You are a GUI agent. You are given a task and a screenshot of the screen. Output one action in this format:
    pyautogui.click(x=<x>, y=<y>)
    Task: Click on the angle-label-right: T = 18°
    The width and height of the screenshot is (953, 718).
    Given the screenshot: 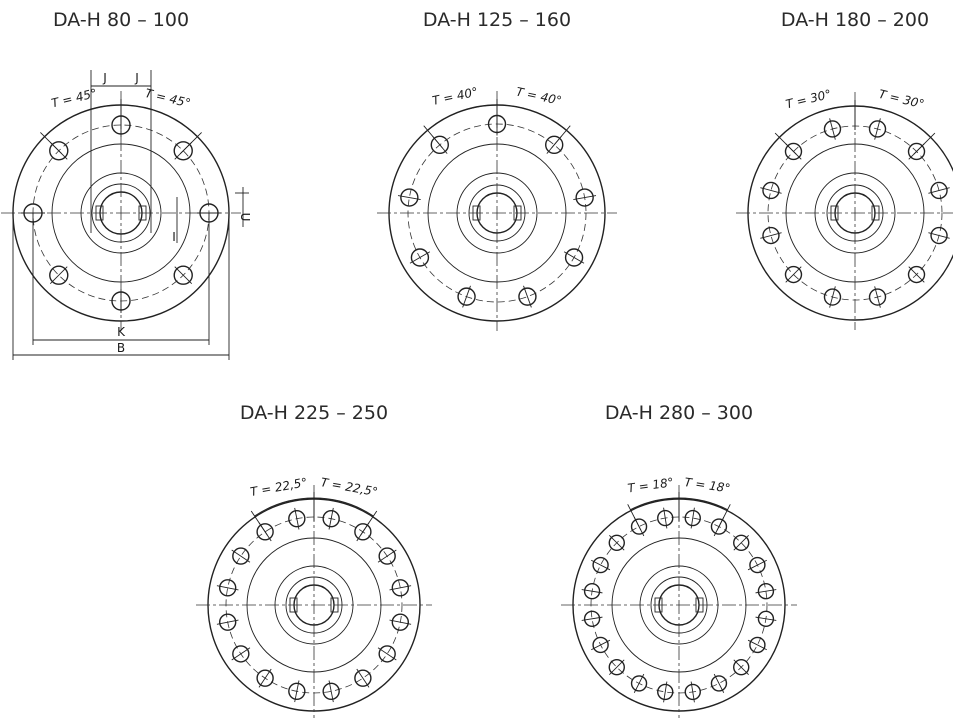 What is the action you would take?
    pyautogui.click(x=707, y=485)
    